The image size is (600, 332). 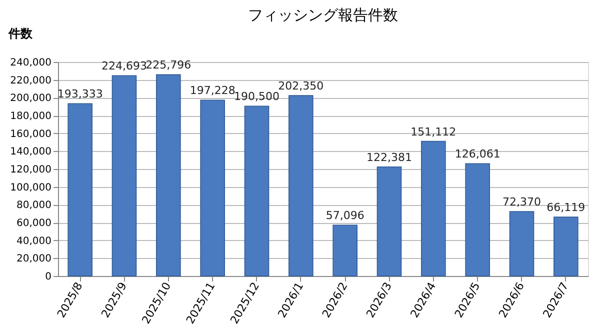 I want to click on chart-title: フィッシング報告件数, so click(x=323, y=15).